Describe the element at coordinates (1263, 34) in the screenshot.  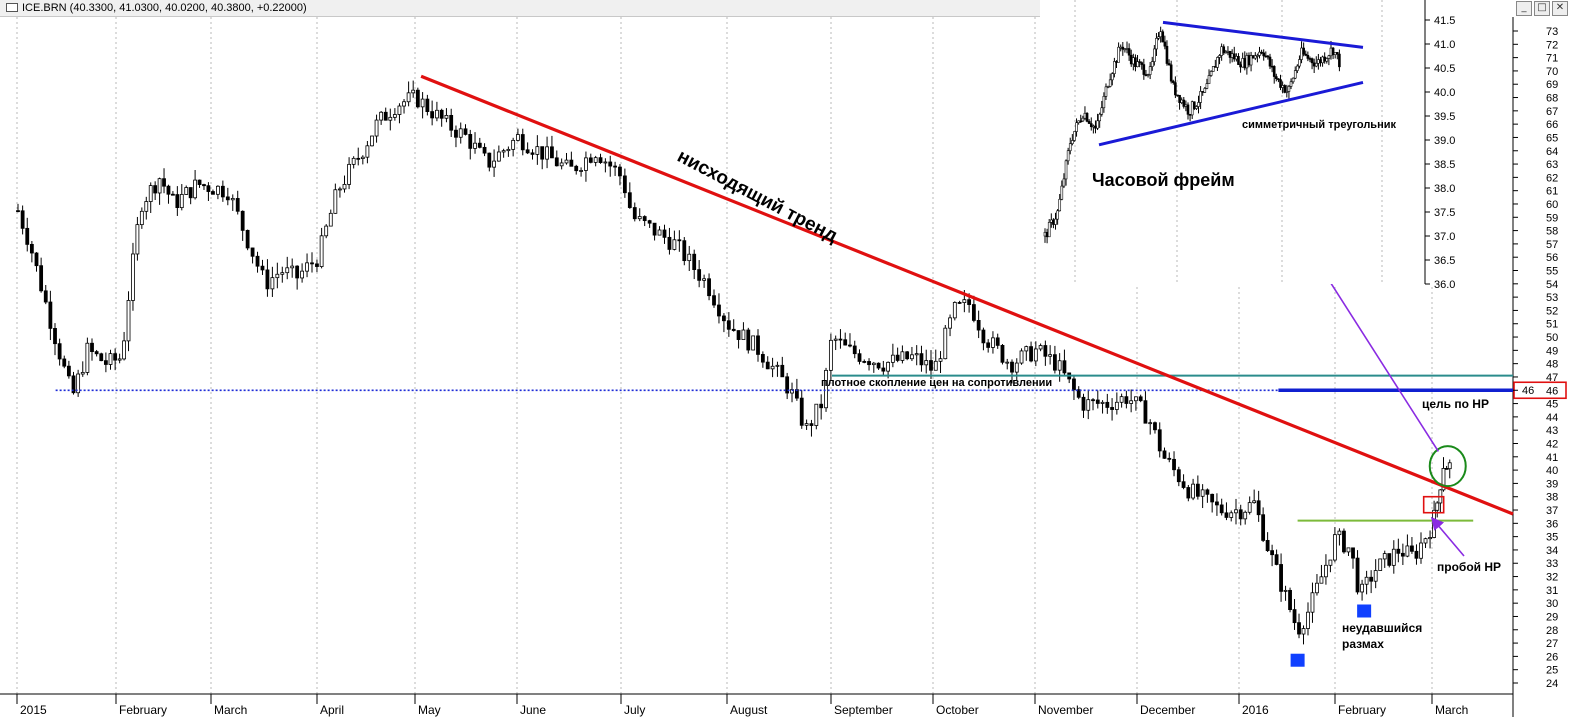
I see `triangle-upper-line` at that location.